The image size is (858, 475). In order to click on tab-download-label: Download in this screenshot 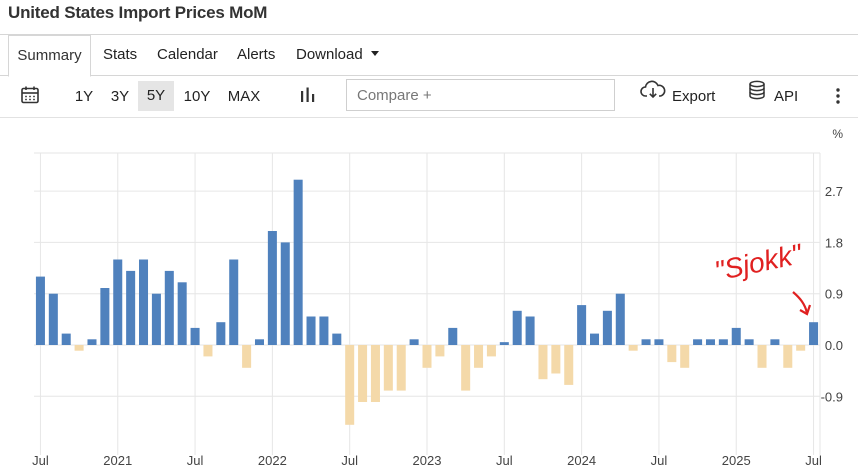, I will do `click(329, 54)`.